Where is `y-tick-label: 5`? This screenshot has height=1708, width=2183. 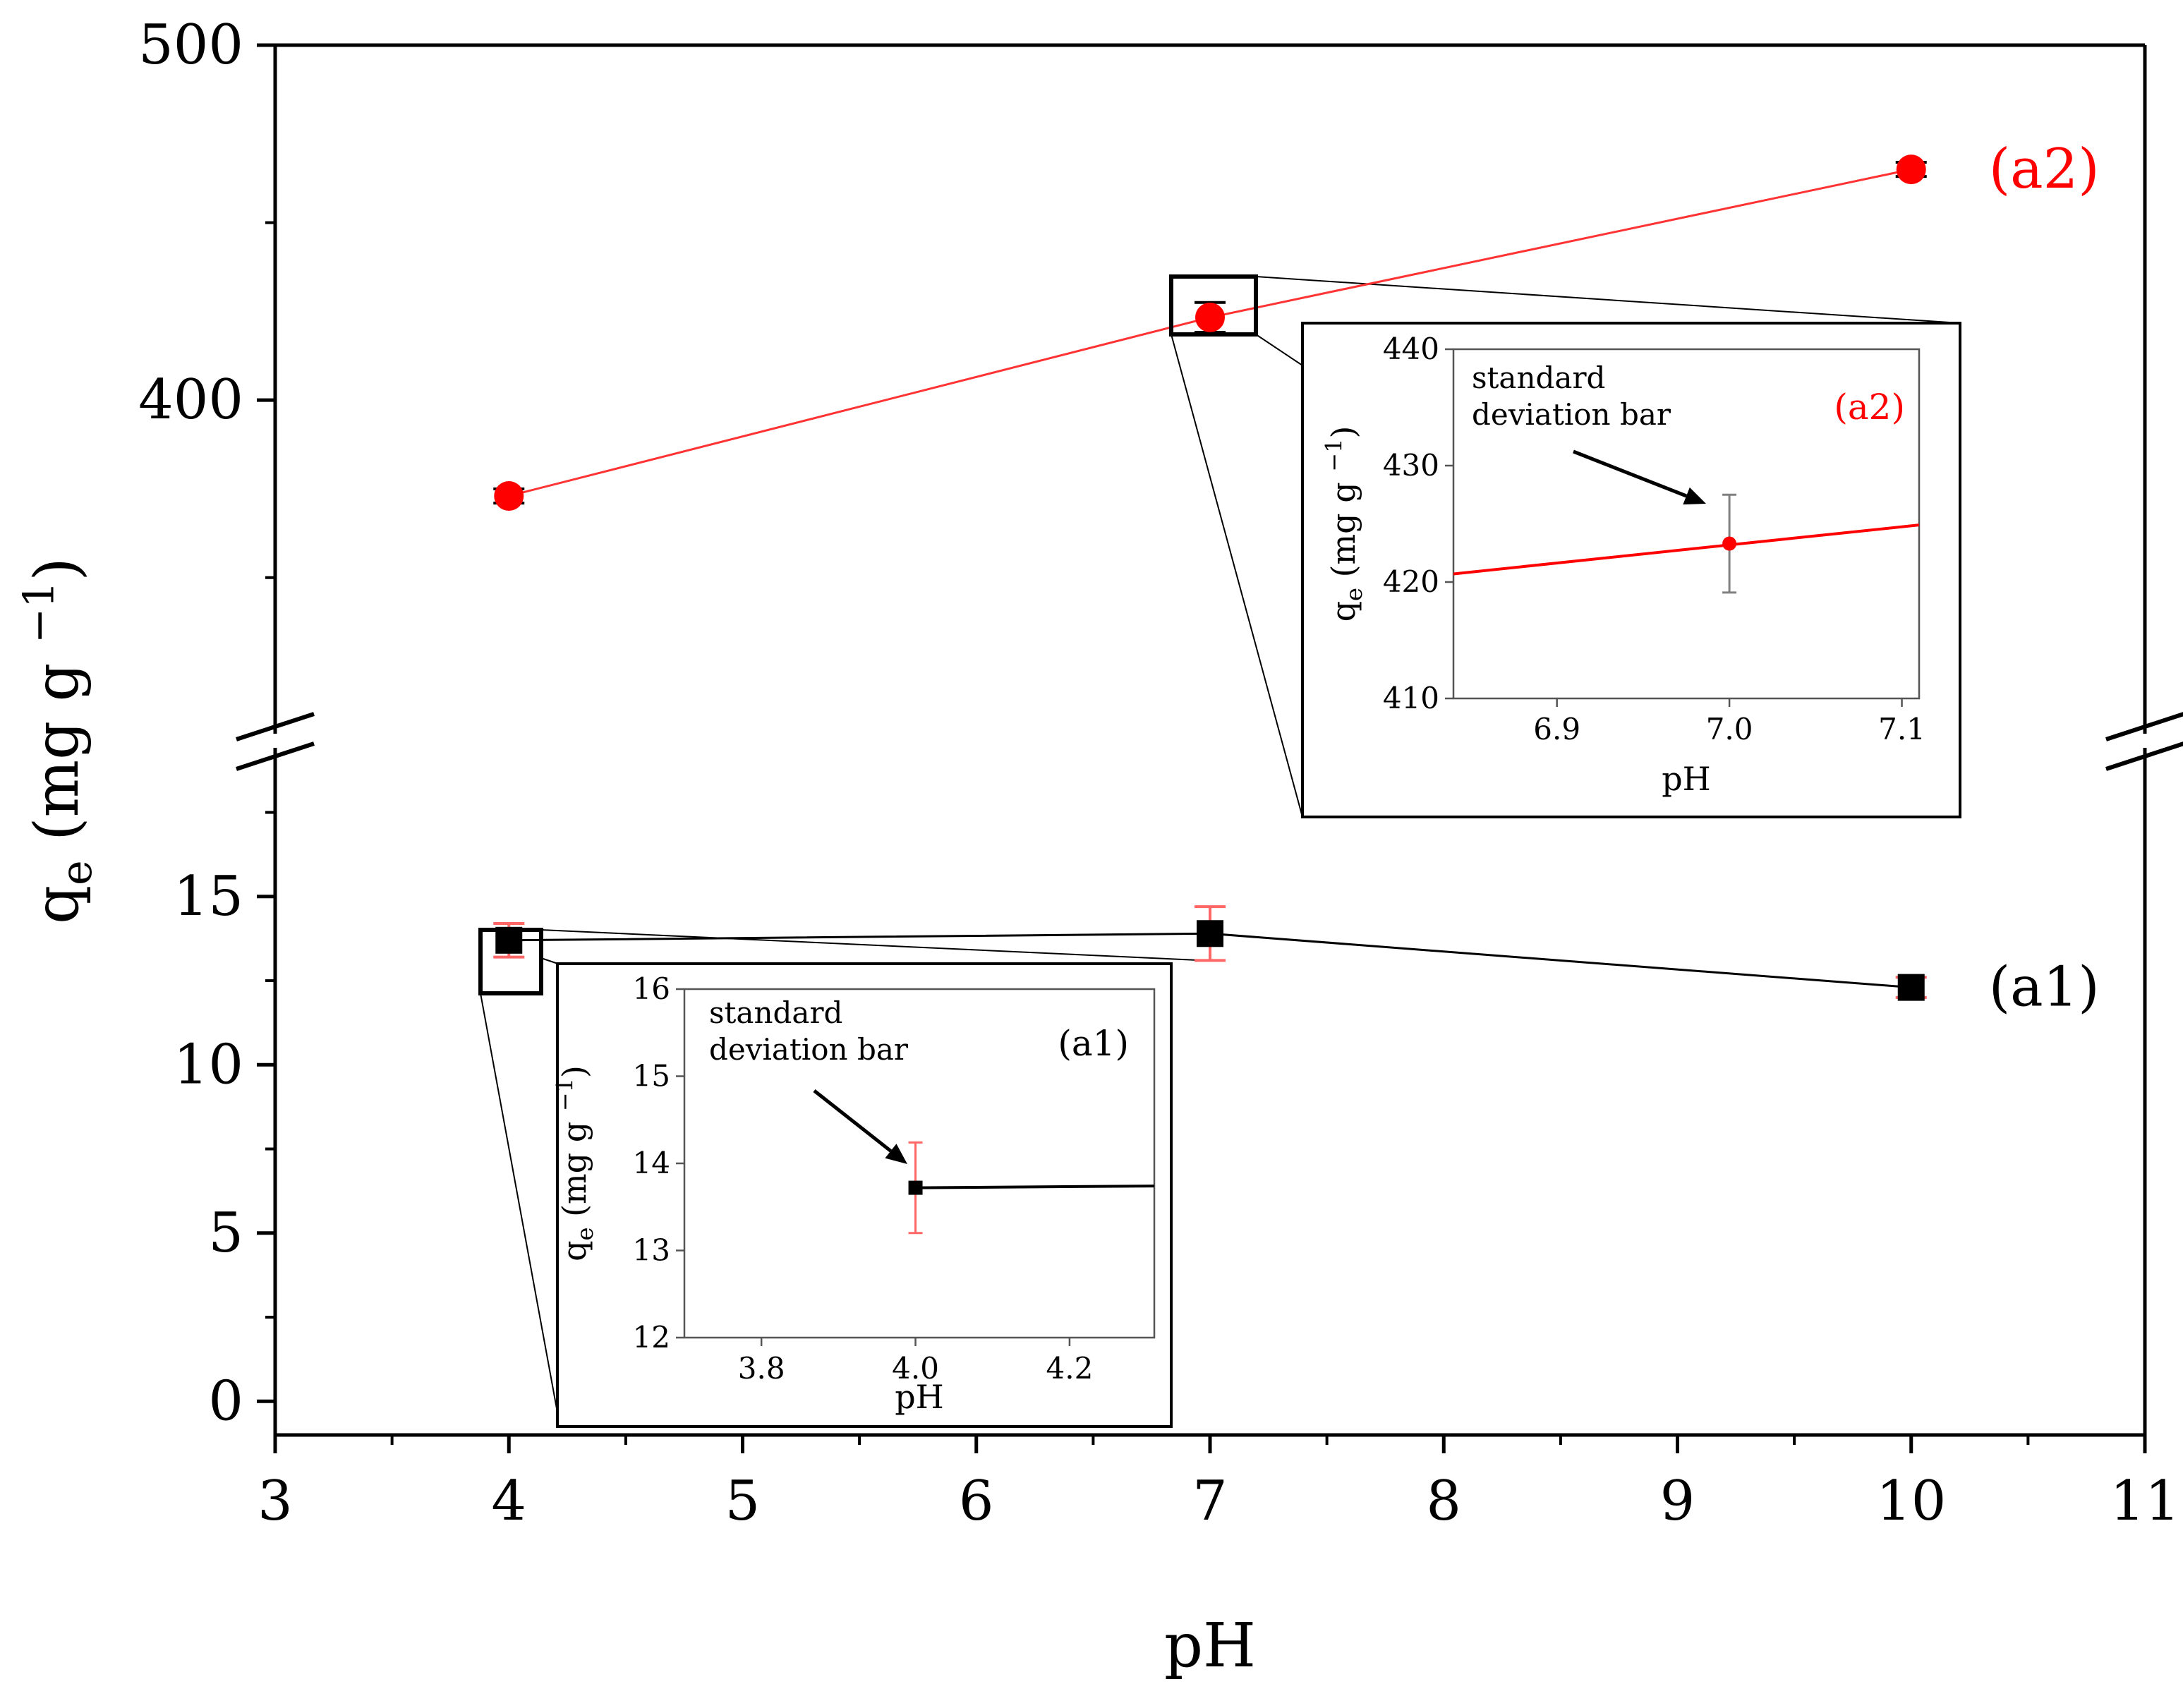
y-tick-label: 5 is located at coordinates (225, 1233).